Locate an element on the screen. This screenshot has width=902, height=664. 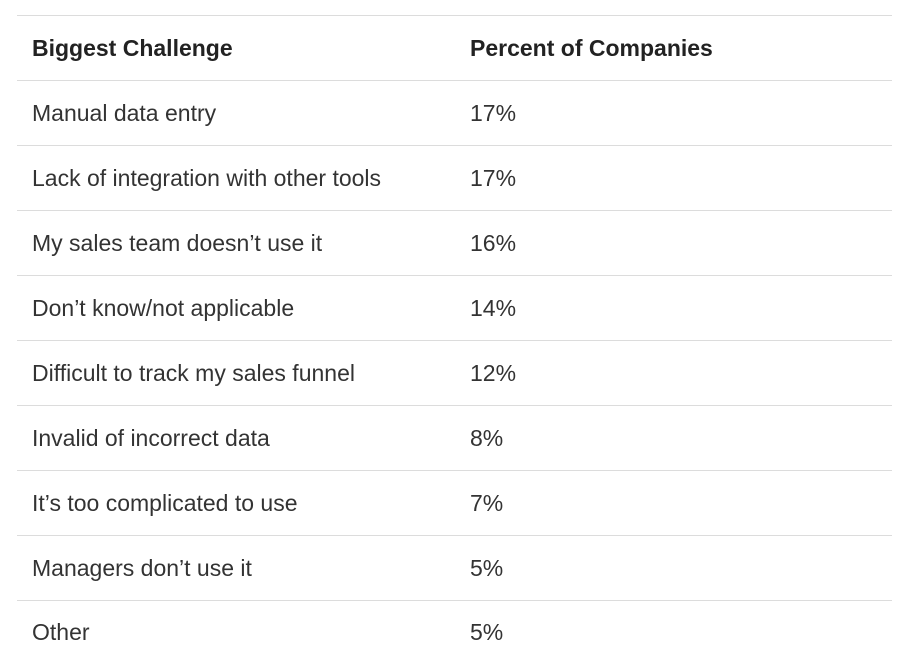
table-row: My sales team doesn’t use it 16% is located at coordinates (454, 243).